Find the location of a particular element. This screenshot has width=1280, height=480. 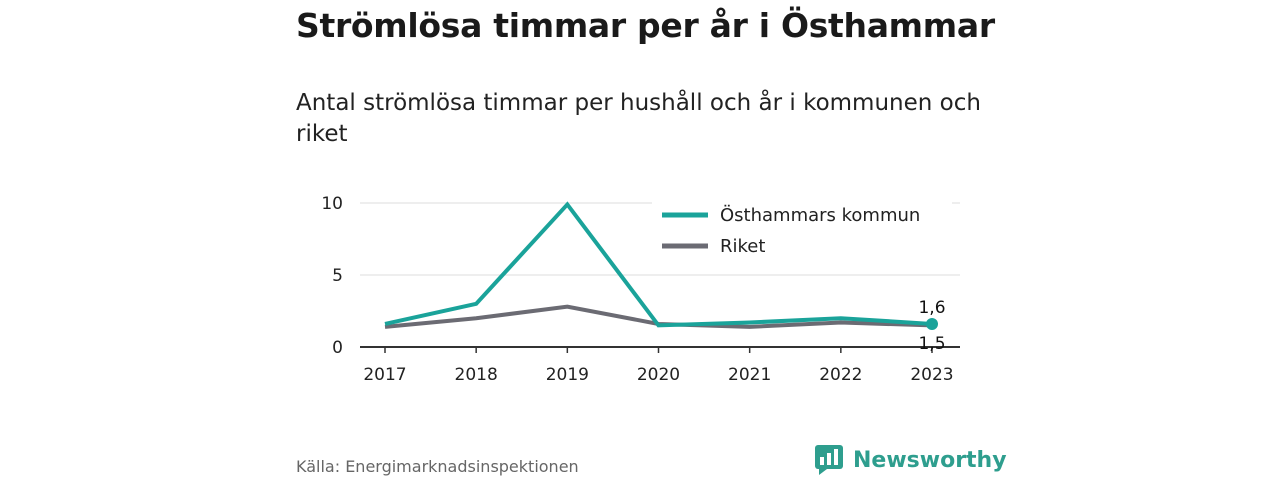

legend-background is located at coordinates (802, 232).